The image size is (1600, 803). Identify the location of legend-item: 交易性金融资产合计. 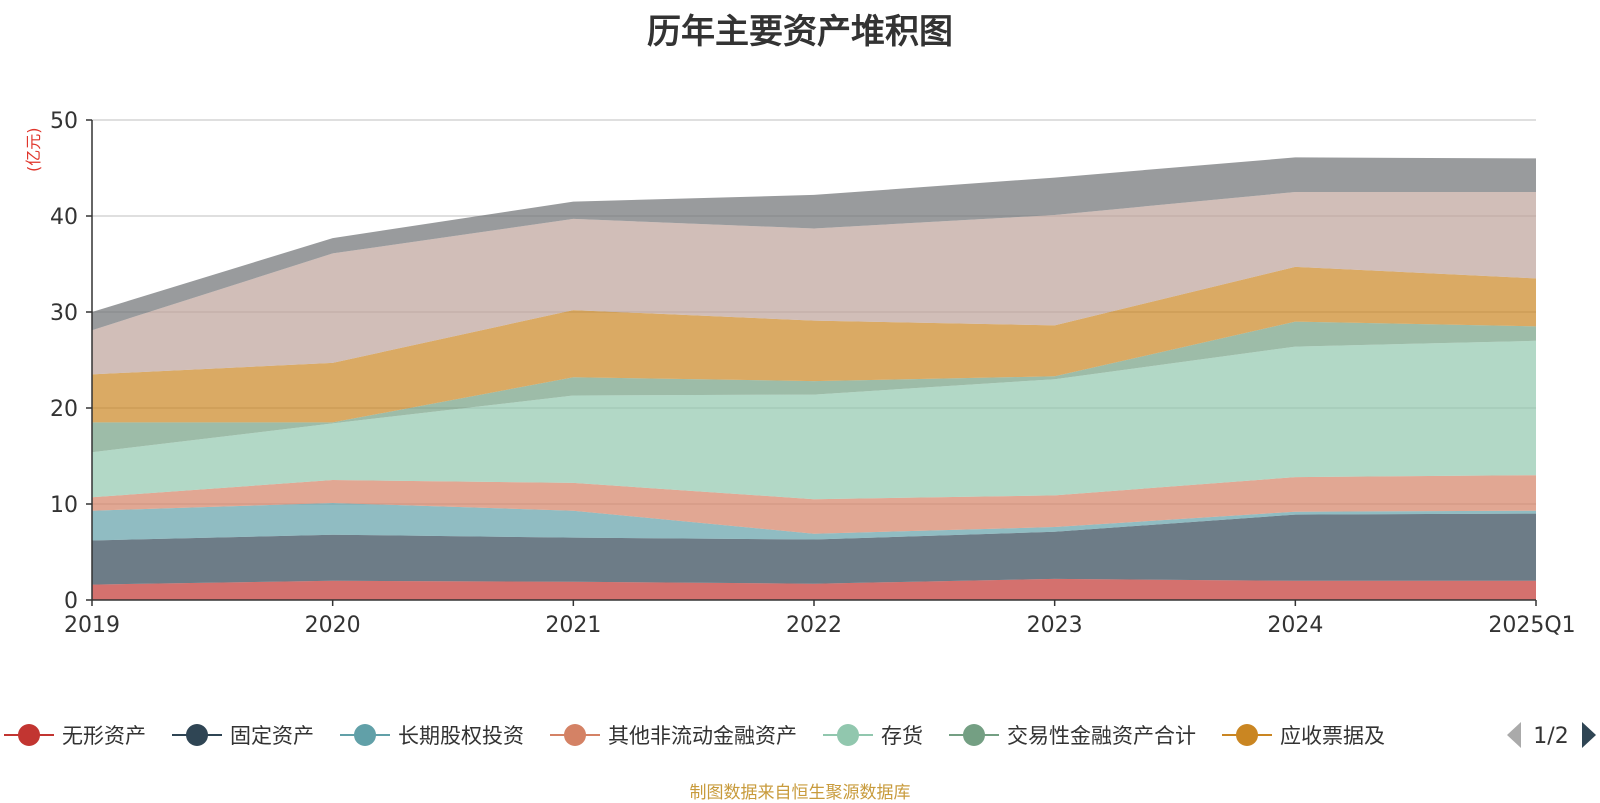
(1072, 736).